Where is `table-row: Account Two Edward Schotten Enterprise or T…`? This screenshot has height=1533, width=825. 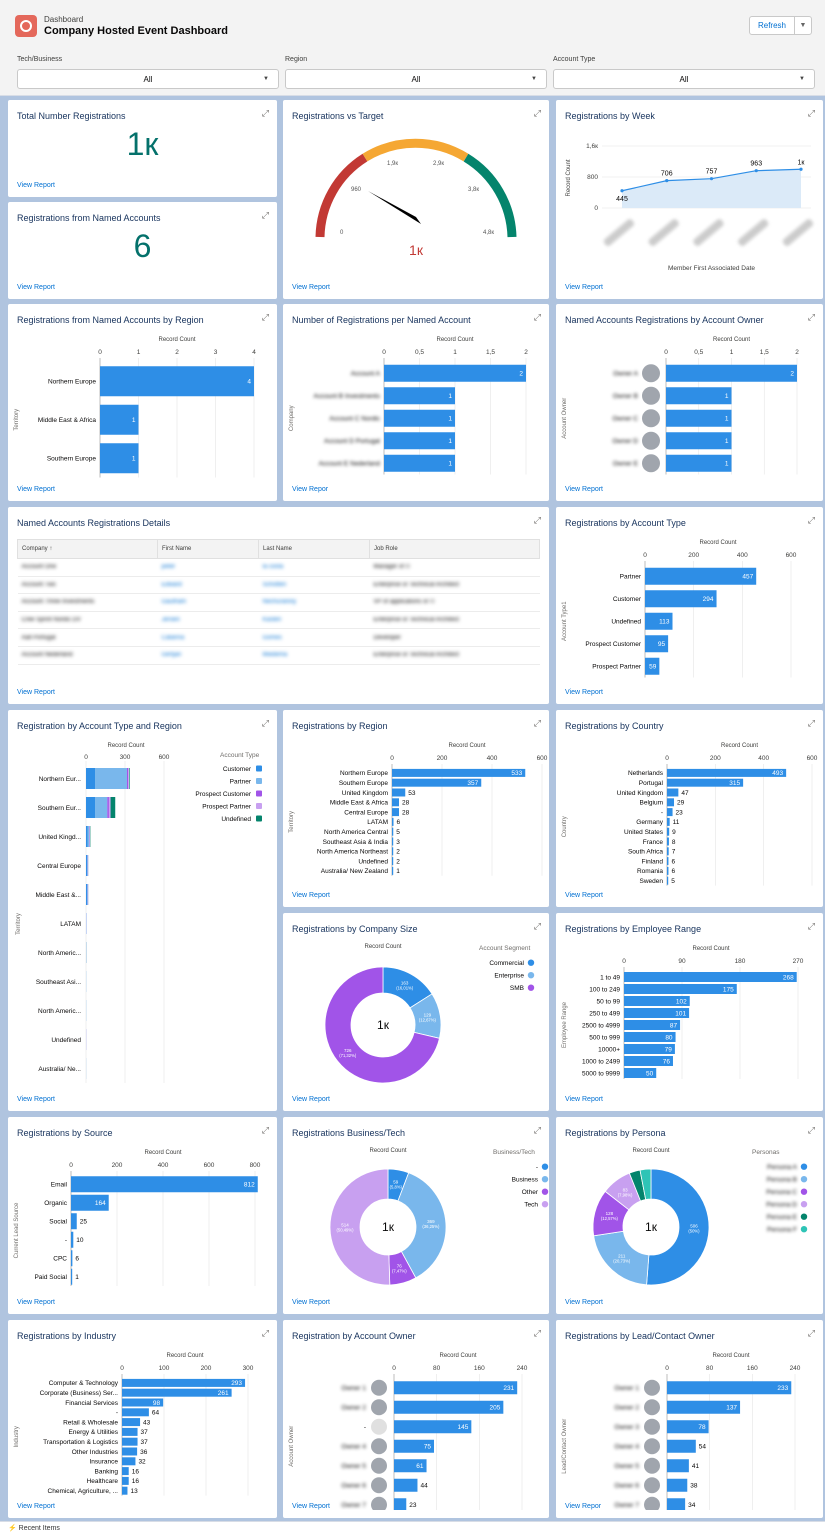 table-row: Account Two Edward Schotten Enterprise or T… is located at coordinates (278, 585).